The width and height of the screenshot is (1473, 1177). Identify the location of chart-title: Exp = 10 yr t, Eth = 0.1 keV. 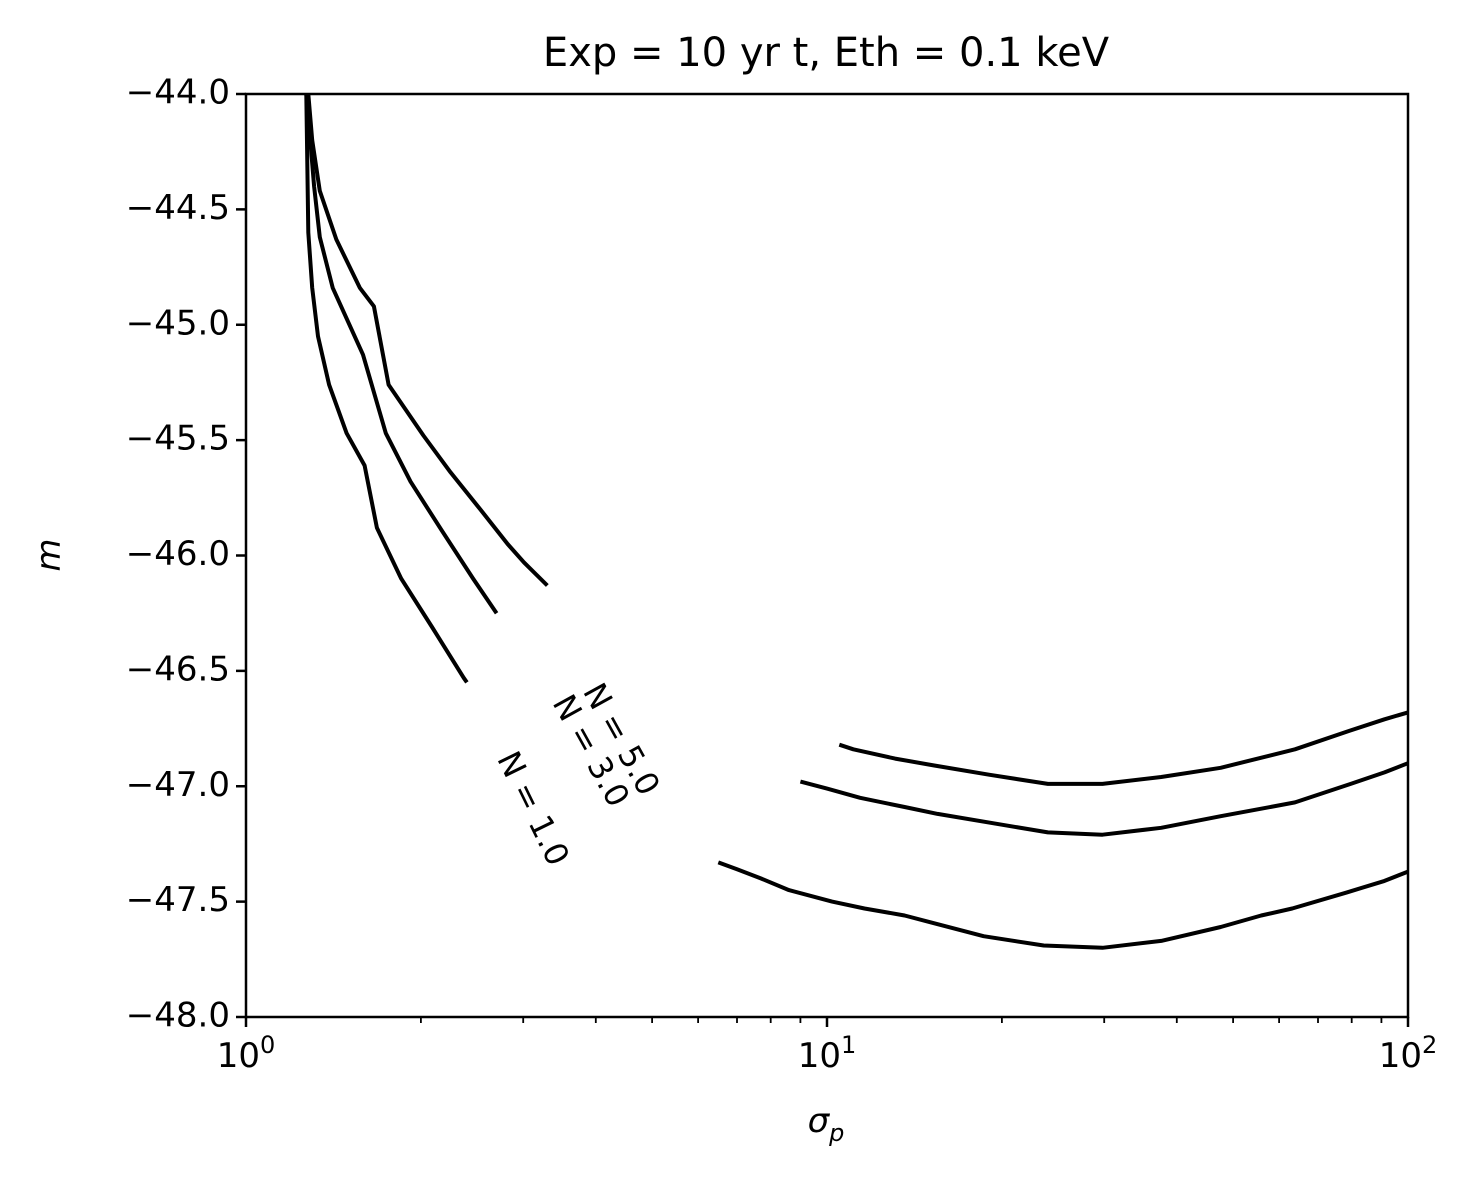
(826, 53).